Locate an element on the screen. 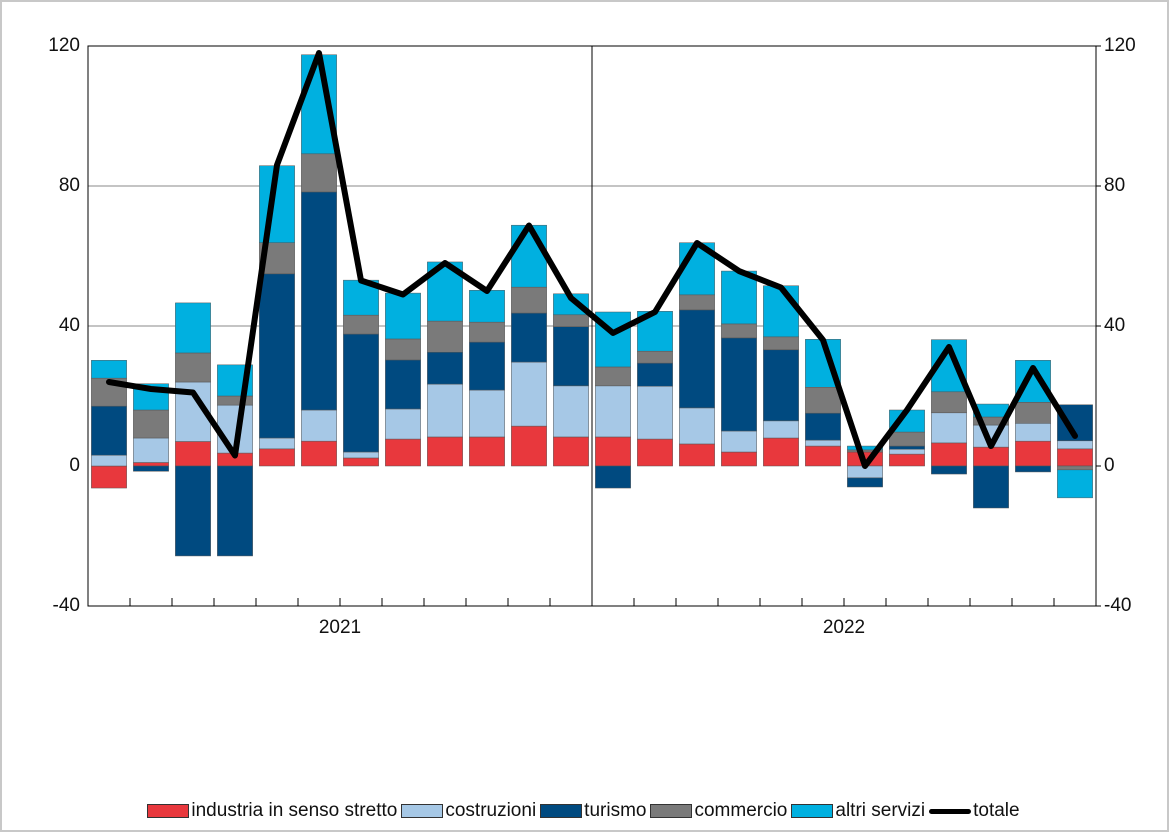 The image size is (1171, 834). legend-label: altri servizi is located at coordinates (880, 810).